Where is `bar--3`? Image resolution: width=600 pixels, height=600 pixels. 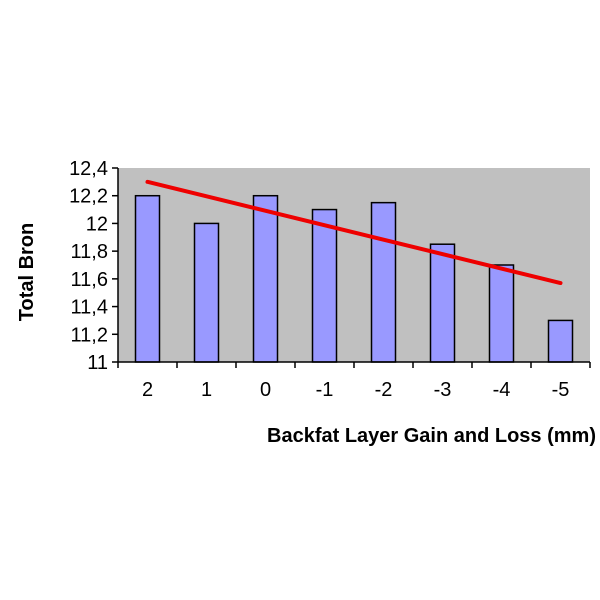
bar--3 is located at coordinates (442, 303).